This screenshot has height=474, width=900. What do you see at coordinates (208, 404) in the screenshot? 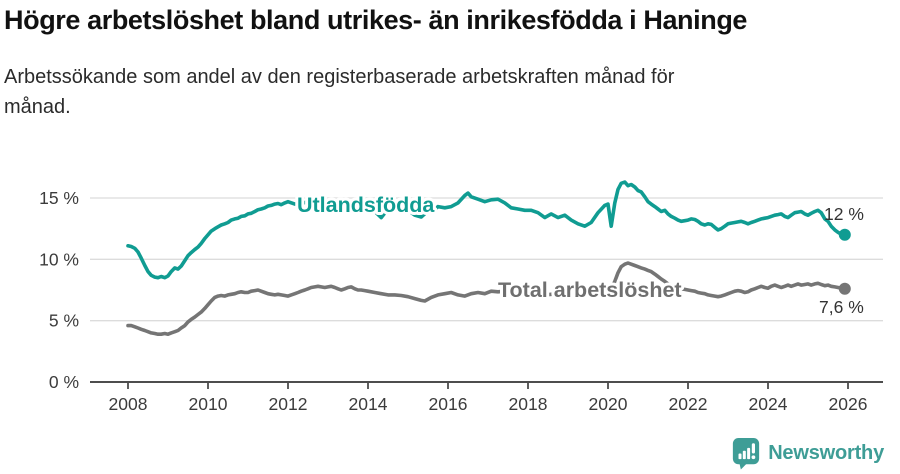
I see `x-tick-label-2010: 2010` at bounding box center [208, 404].